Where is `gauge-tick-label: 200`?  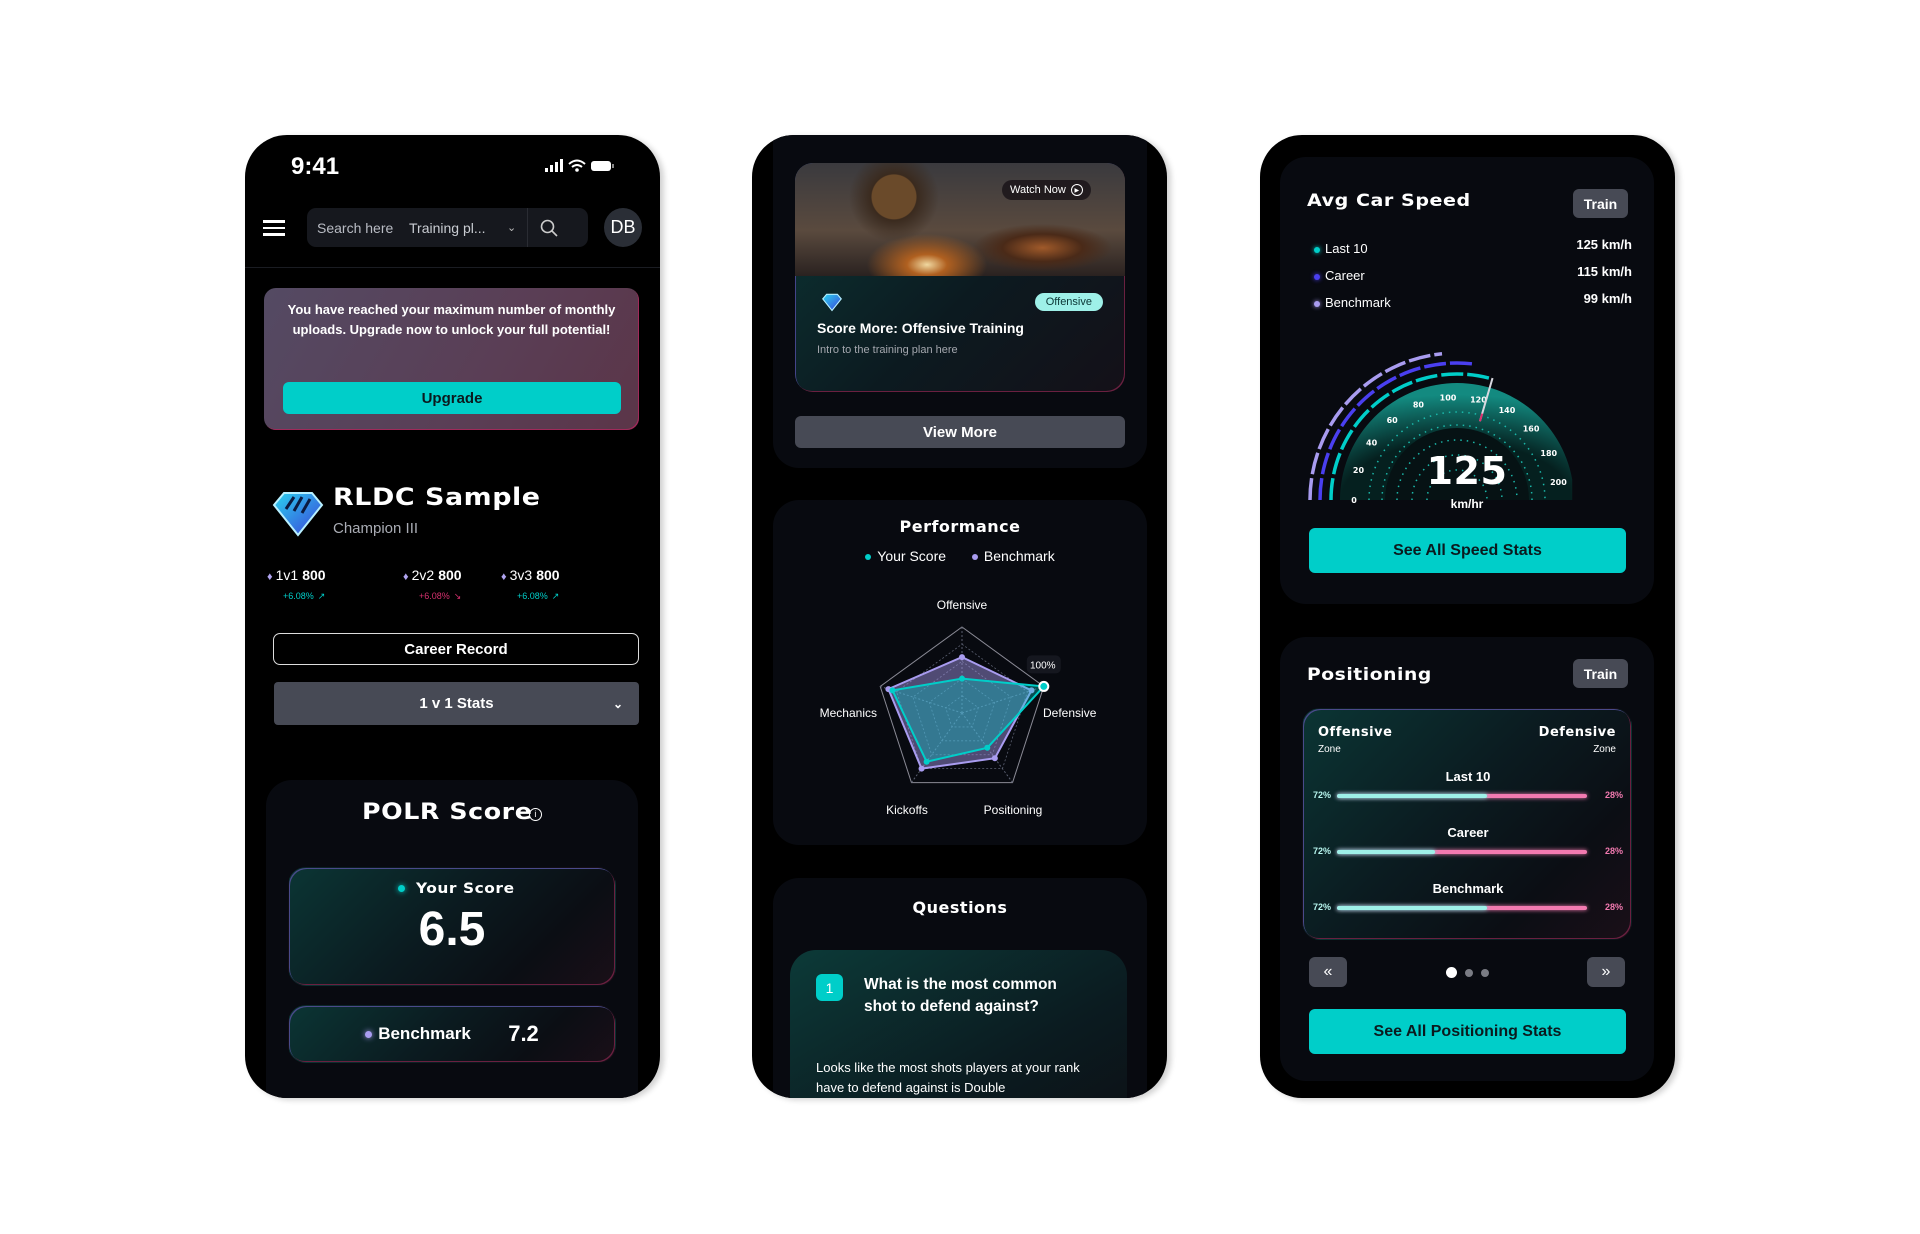
gauge-tick-label: 200 is located at coordinates (1558, 482).